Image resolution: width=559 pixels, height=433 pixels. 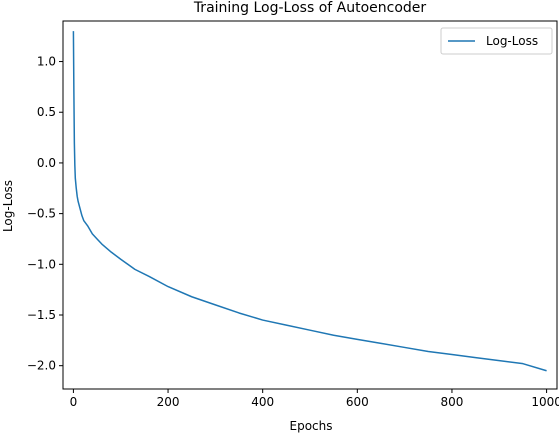 I want to click on x-tick-label: 600, so click(x=357, y=402).